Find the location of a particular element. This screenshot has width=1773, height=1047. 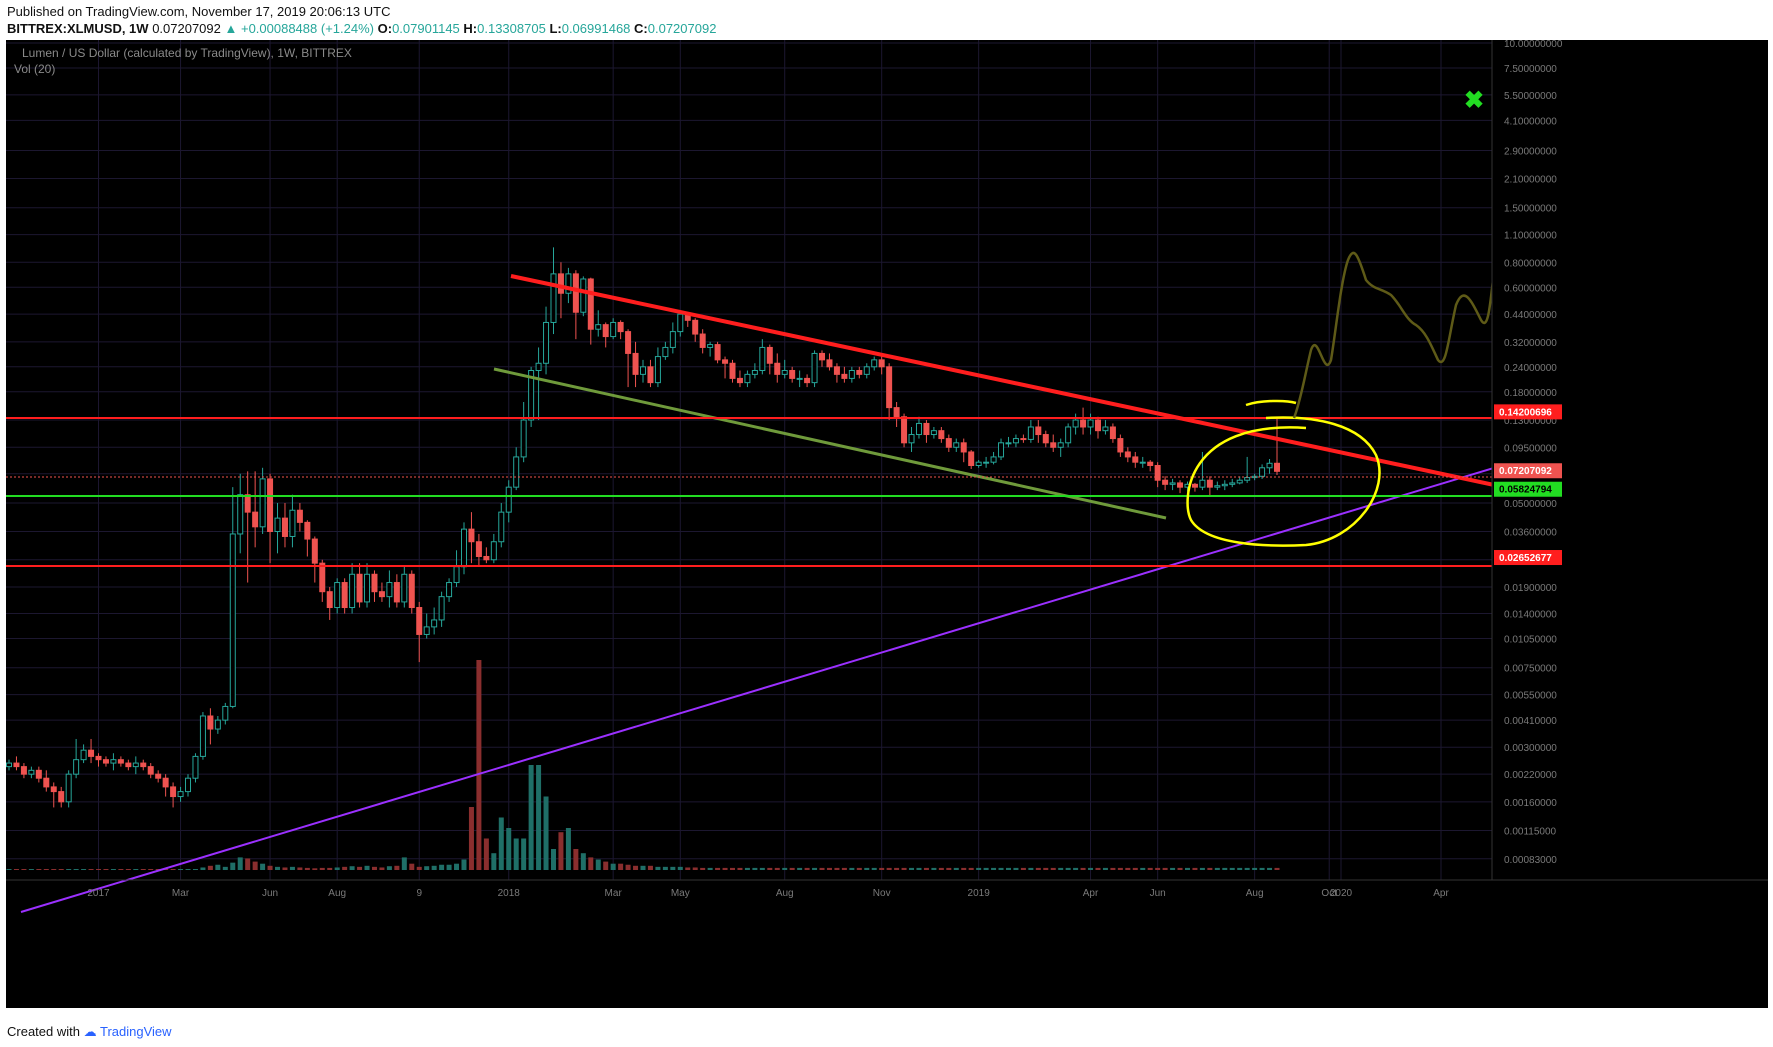

y-tick-label: 0.09500000 is located at coordinates (1530, 448).